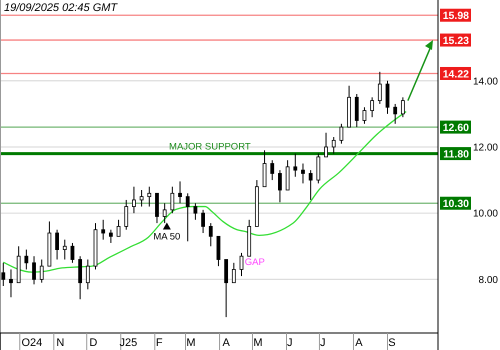 Image resolution: width=500 pixels, height=350 pixels. Describe the element at coordinates (254, 262) in the screenshot. I see `annotation: GAP` at that location.